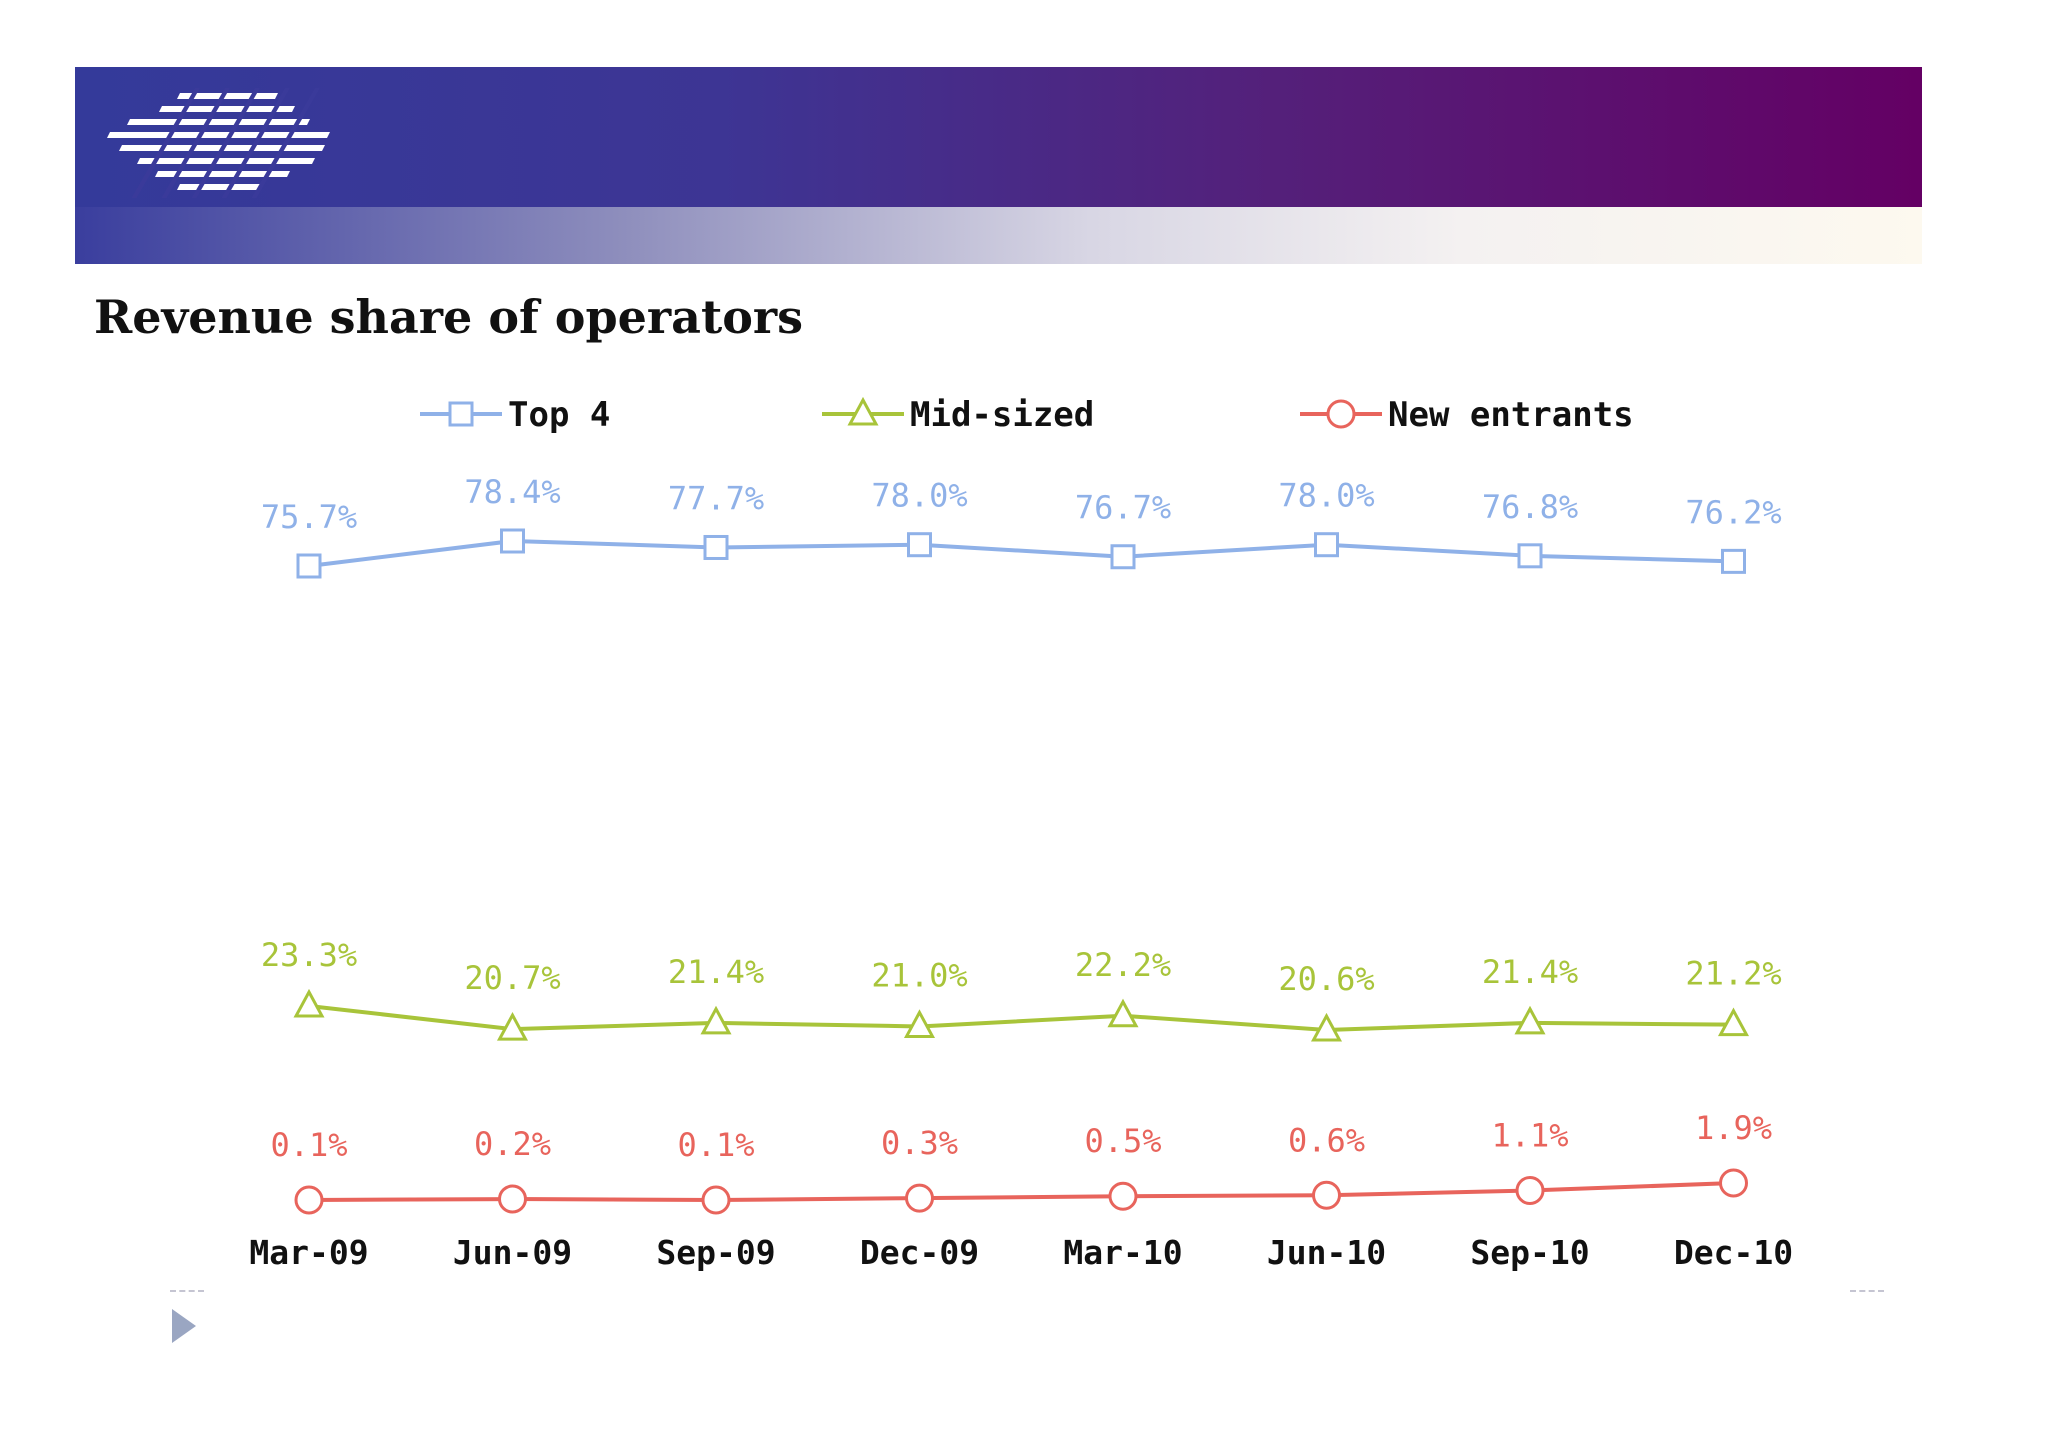 Image resolution: width=2048 pixels, height=1448 pixels. I want to click on legend-item-0: Top 4, so click(515, 415).